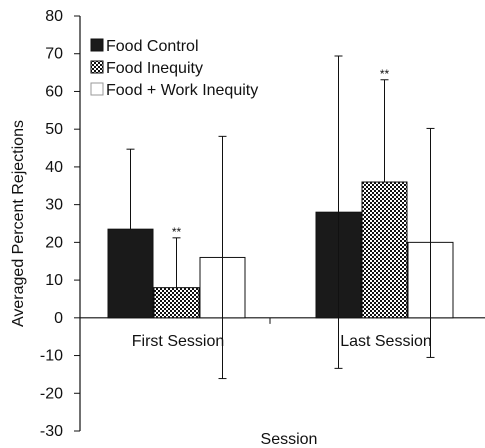 This screenshot has height=448, width=485. What do you see at coordinates (18, 223) in the screenshot?
I see `y-axis-title: Averaged Percent Rejections` at bounding box center [18, 223].